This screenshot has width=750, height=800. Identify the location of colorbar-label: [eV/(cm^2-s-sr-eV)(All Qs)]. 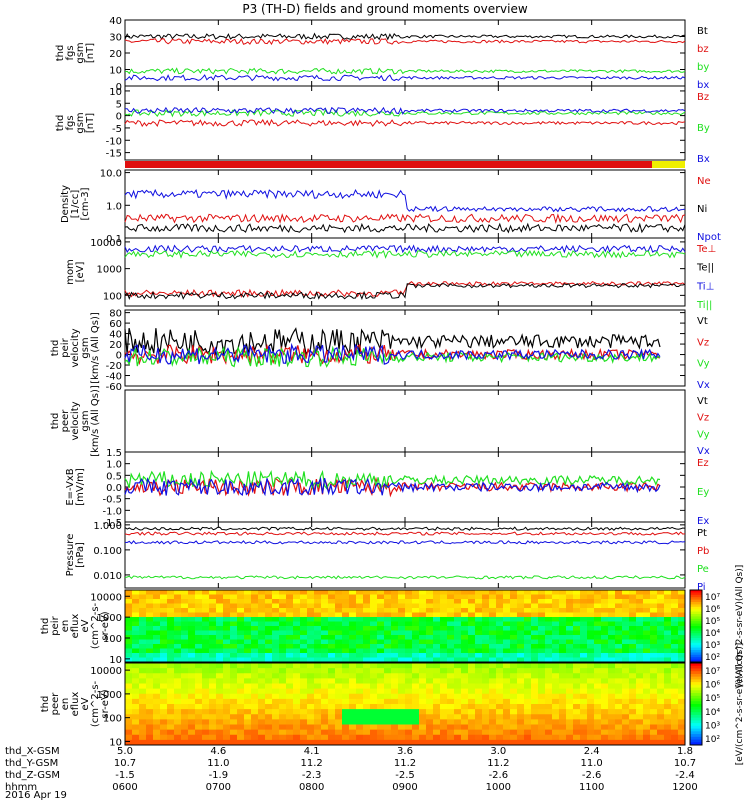
(740, 626).